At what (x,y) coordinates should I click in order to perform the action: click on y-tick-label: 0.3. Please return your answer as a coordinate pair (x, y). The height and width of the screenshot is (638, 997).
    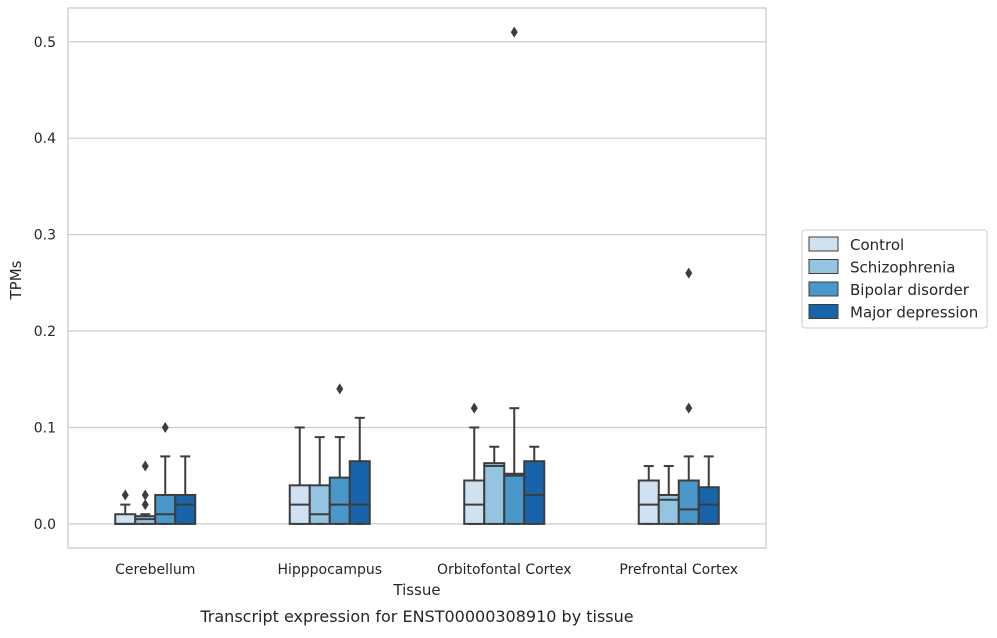
    Looking at the image, I should click on (45, 236).